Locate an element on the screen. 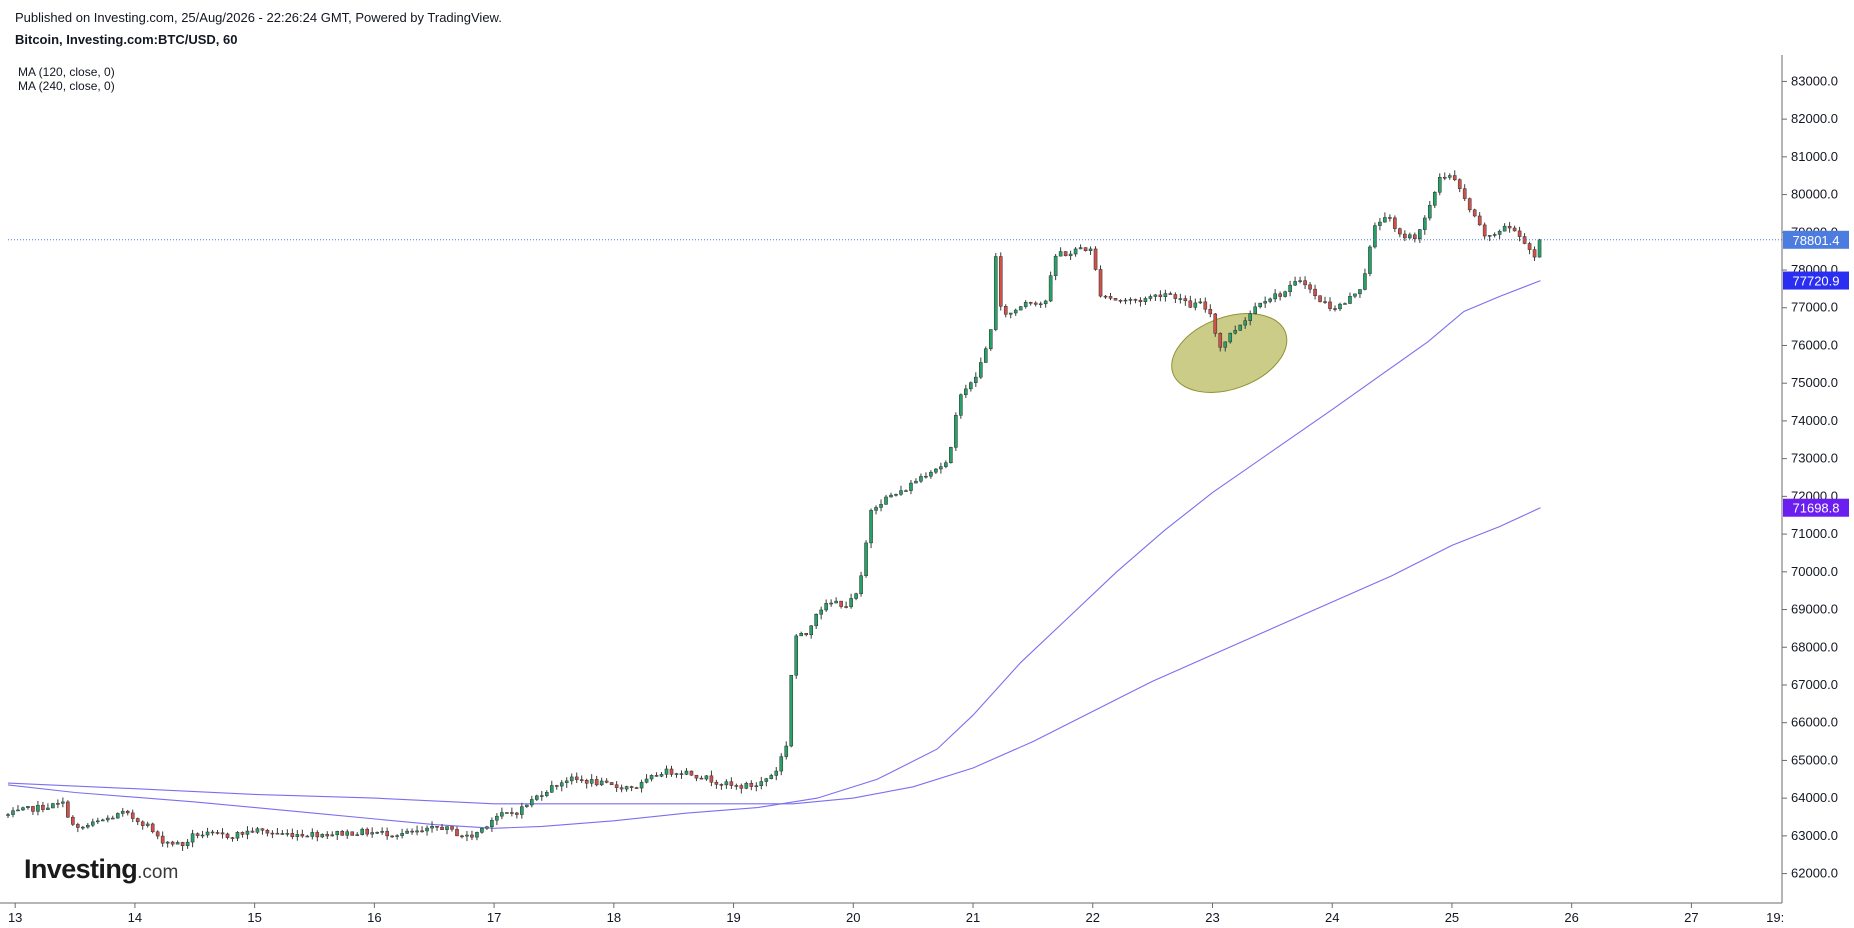 Image resolution: width=1854 pixels, height=928 pixels. ma-240-label: MA (240, close, 0) is located at coordinates (66, 86).